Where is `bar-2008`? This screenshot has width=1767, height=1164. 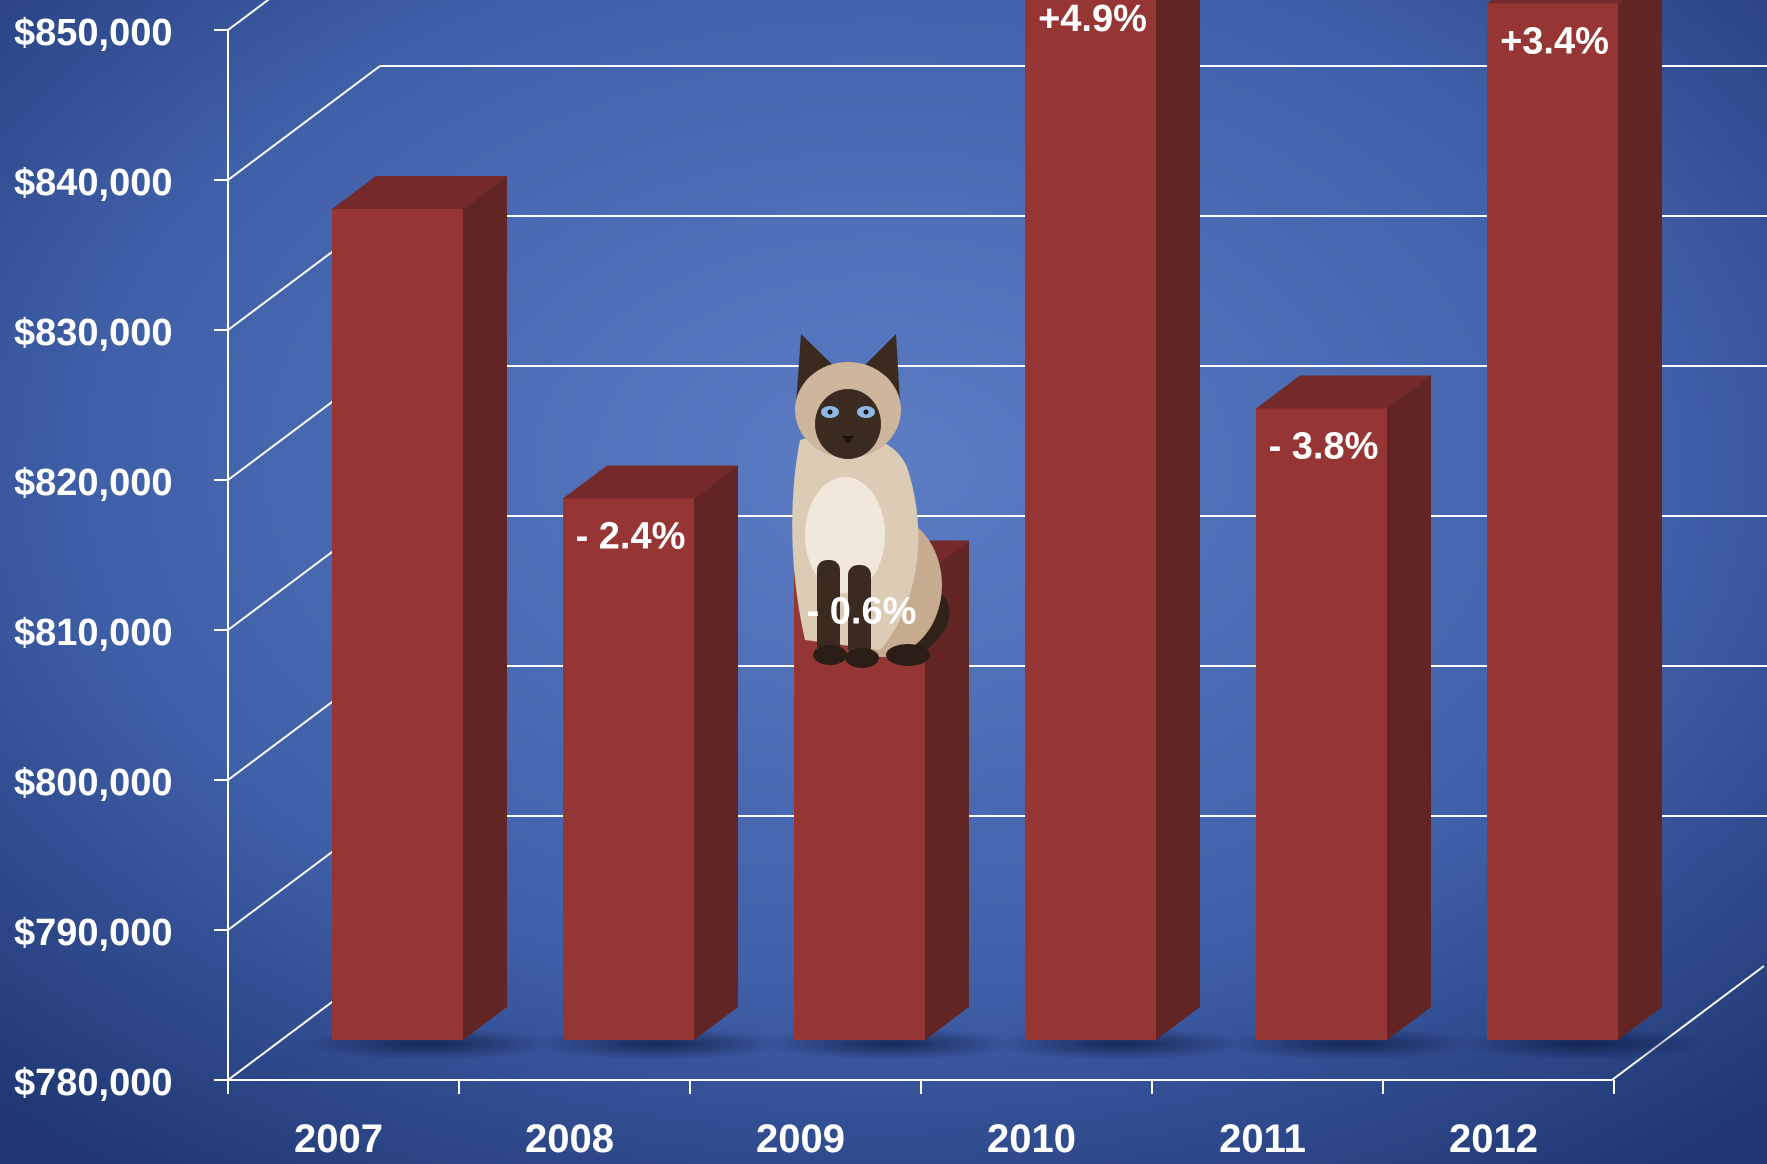
bar-2008 is located at coordinates (628, 769).